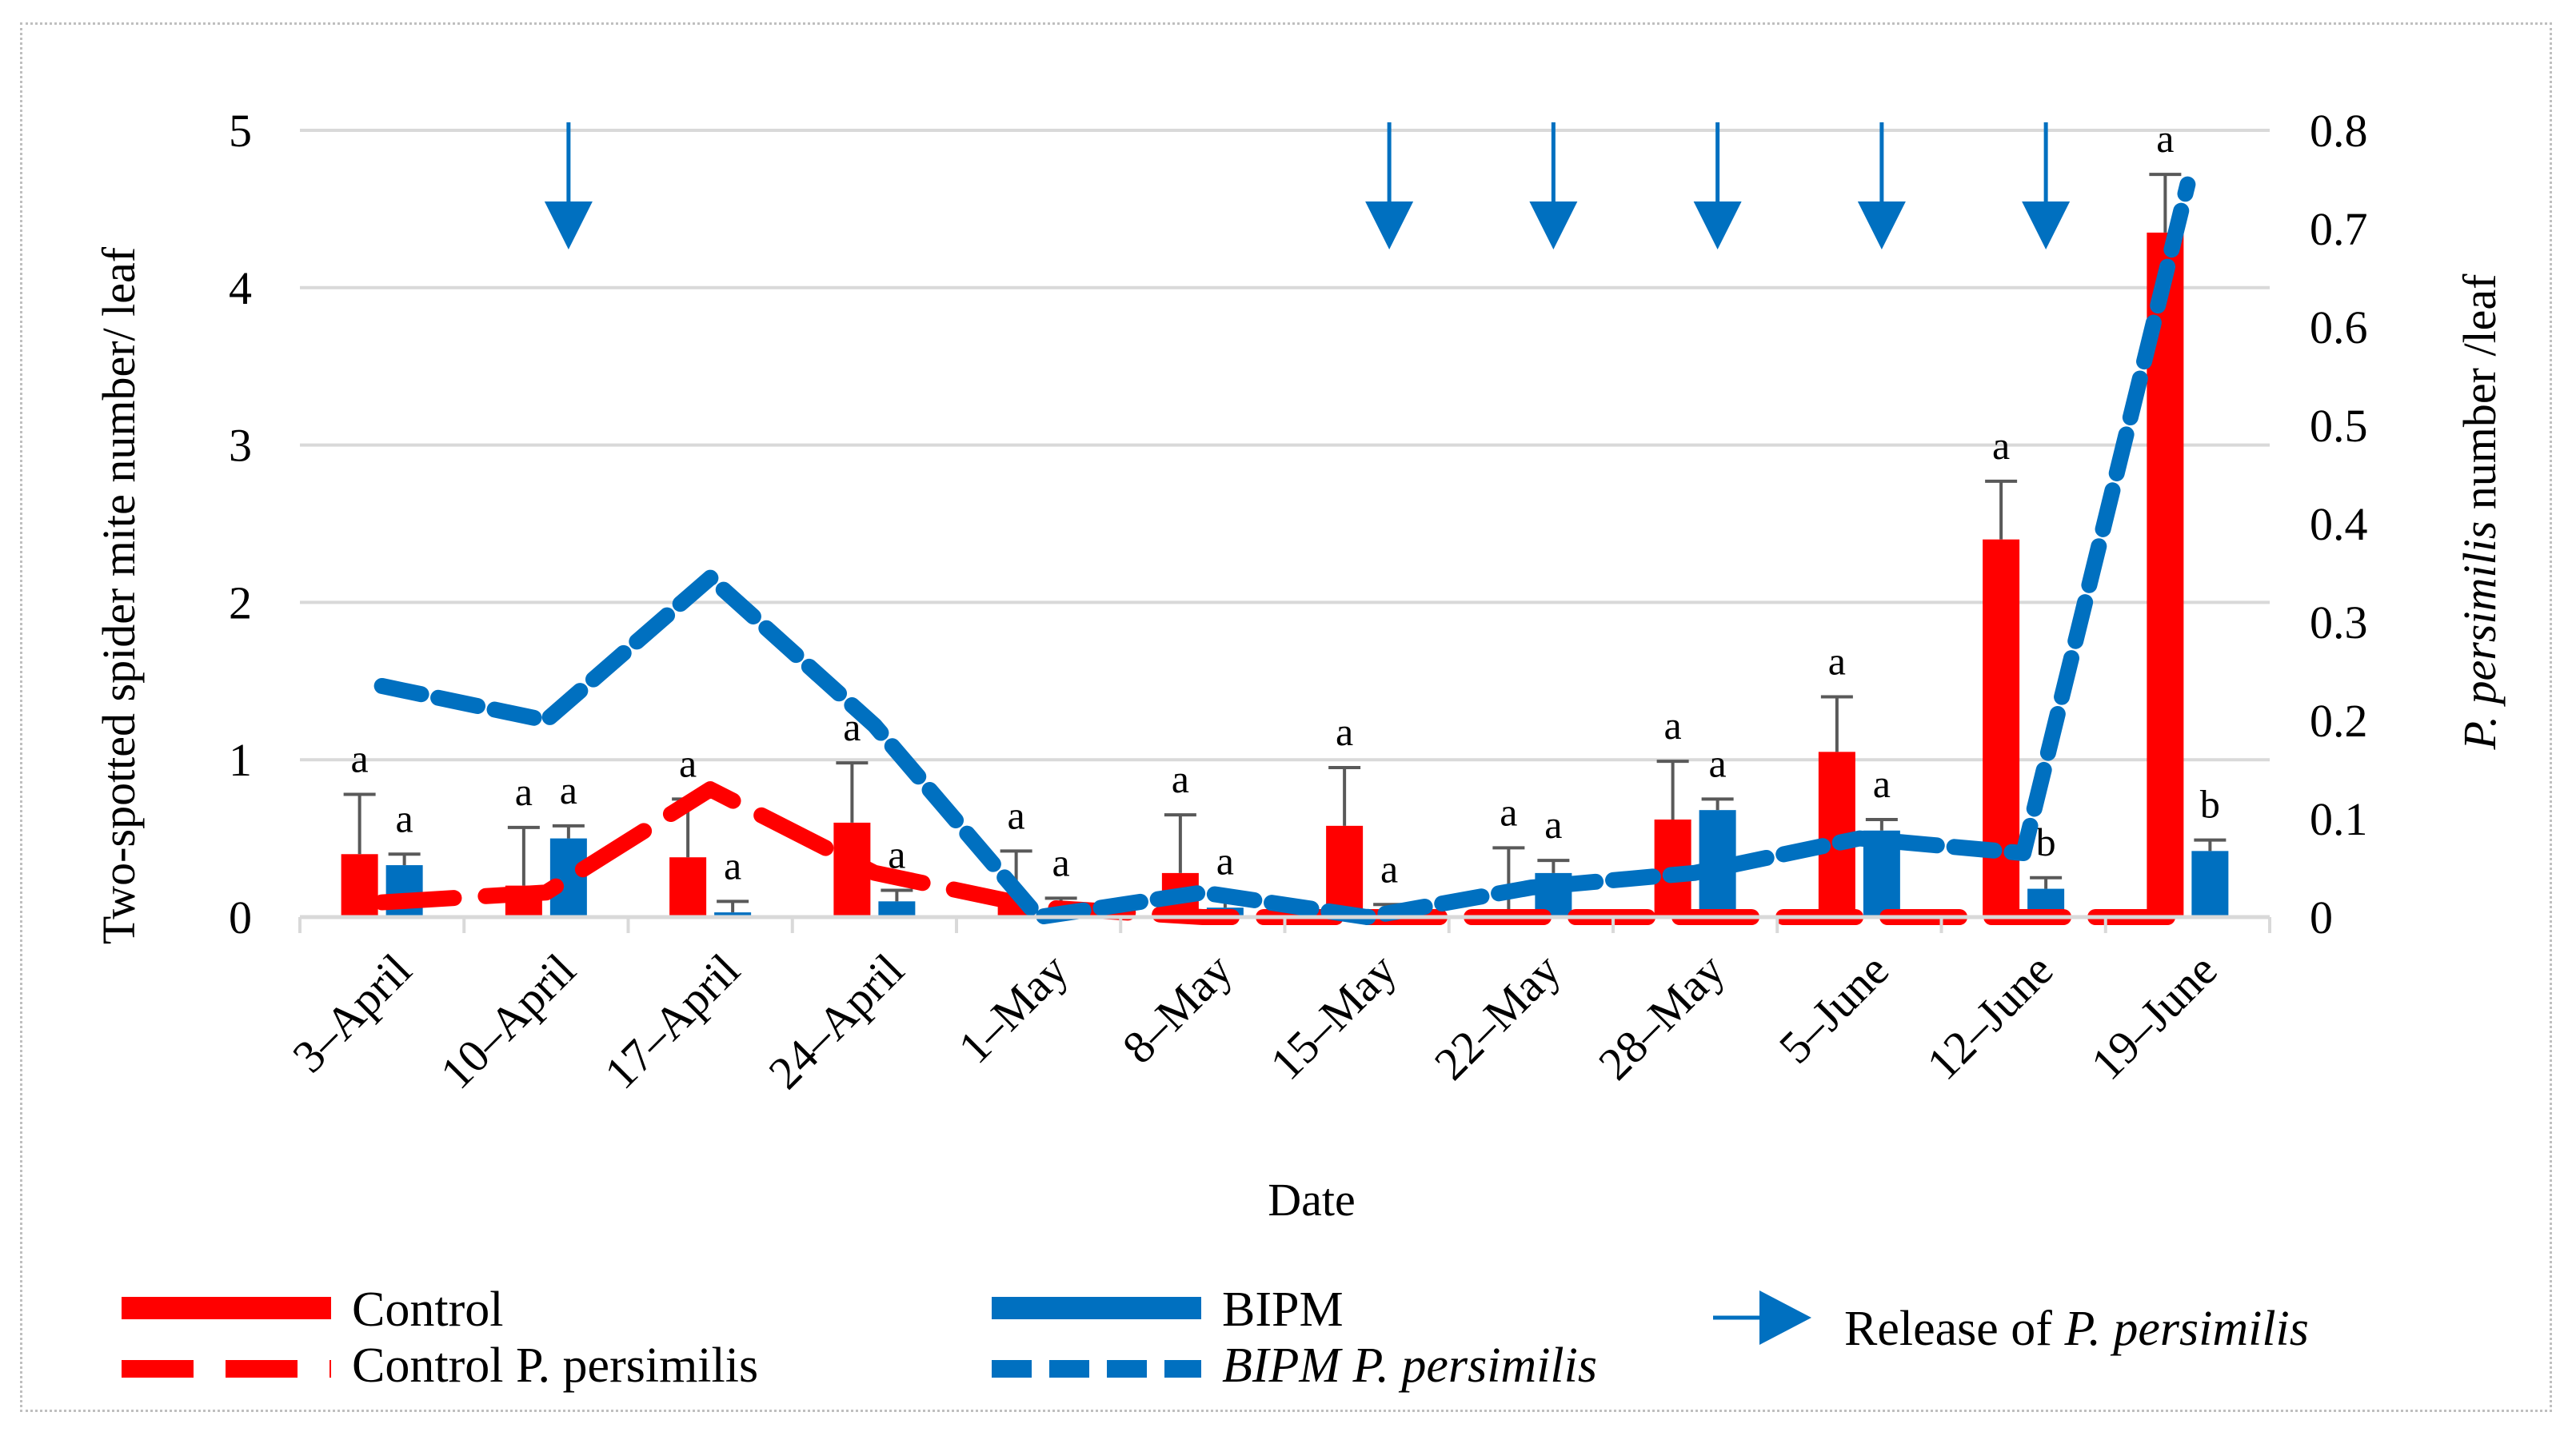  What do you see at coordinates (2186, 1329) in the screenshot?
I see `legend-release-italic: P. persimilis` at bounding box center [2186, 1329].